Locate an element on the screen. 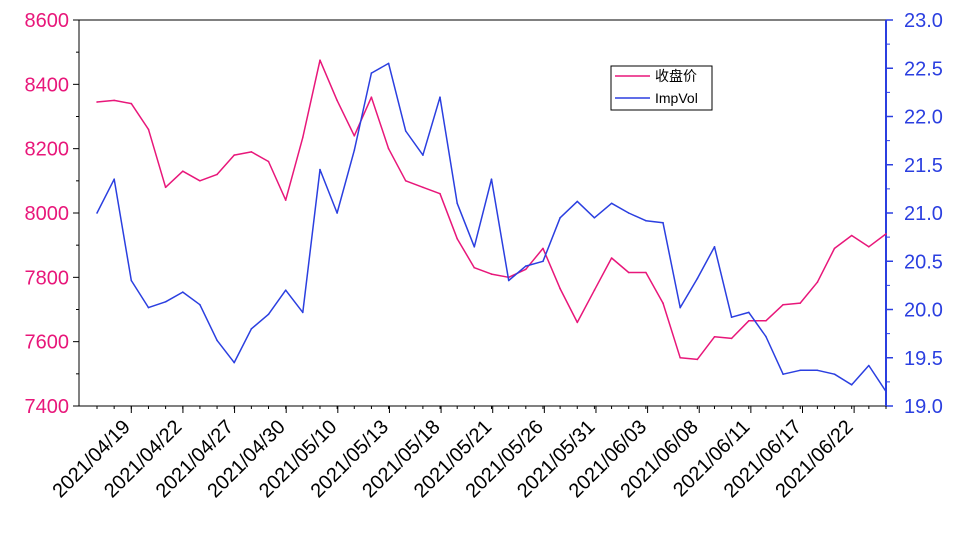  right-y-axis: 19.0 19.5 20.0 20.5 21.0 21.5 22.0 22.5 23.0 is located at coordinates (914, 214).